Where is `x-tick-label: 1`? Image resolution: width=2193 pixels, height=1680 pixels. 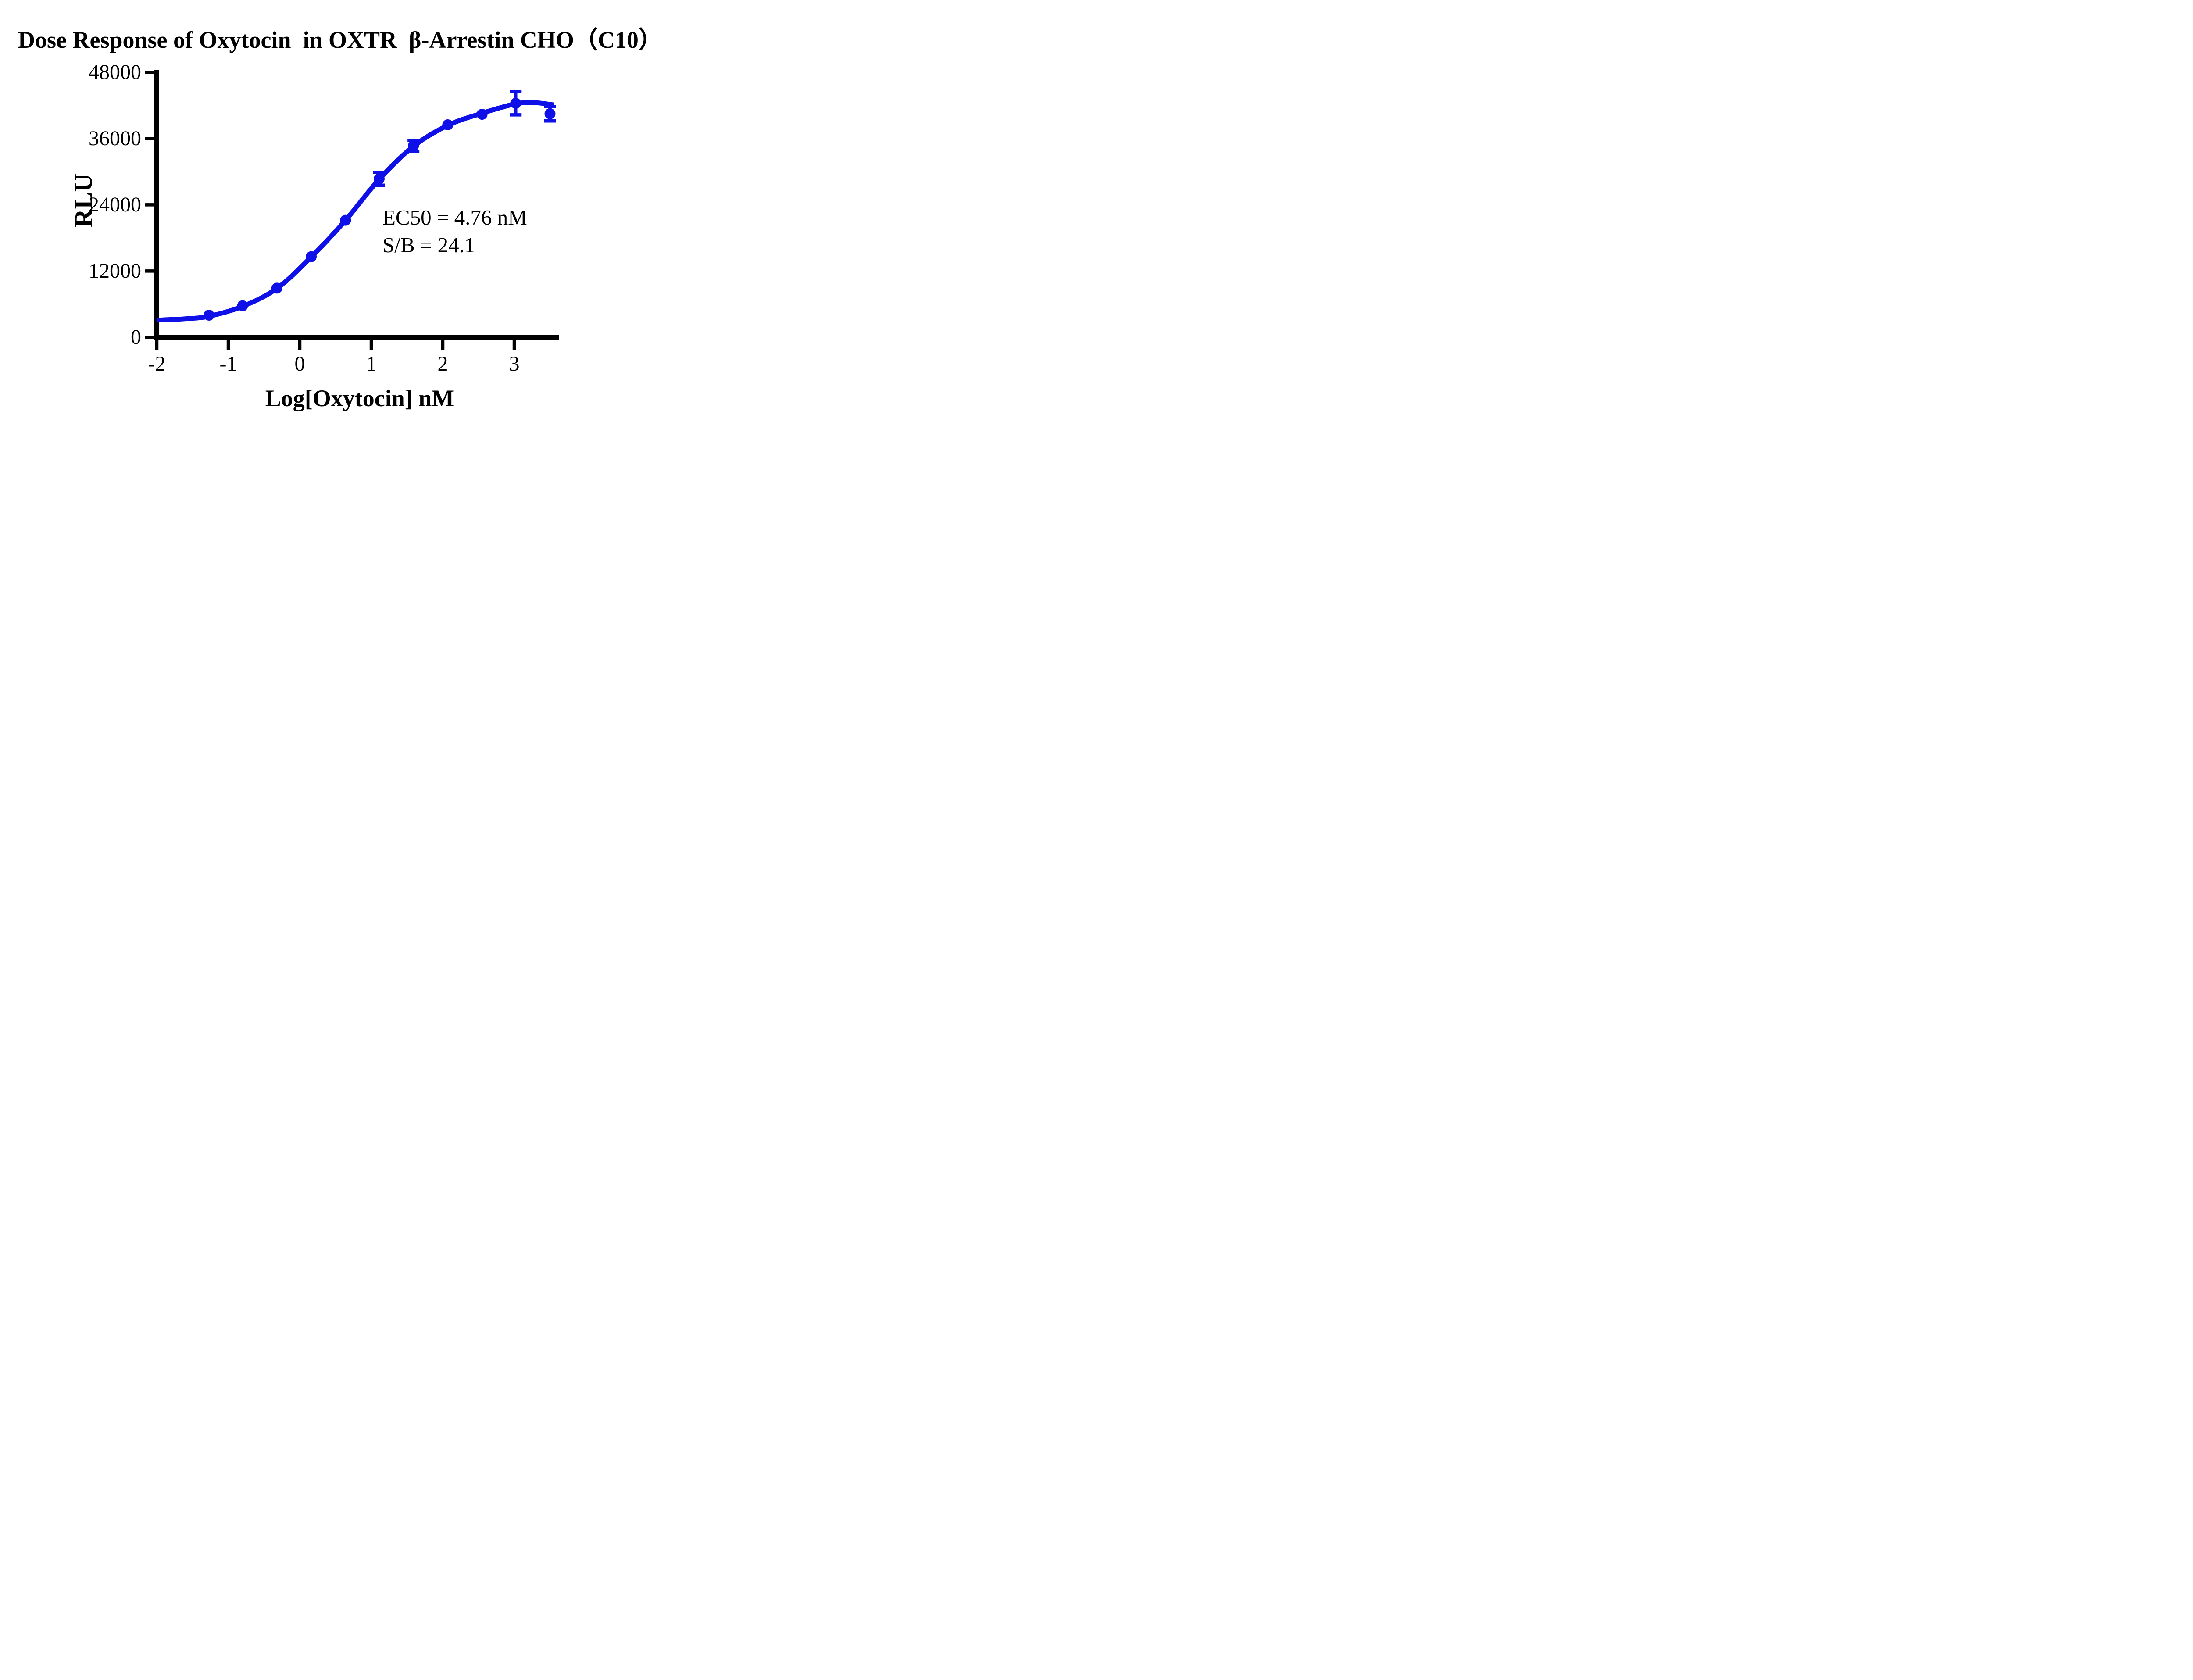
x-tick-label: 1 is located at coordinates (371, 363).